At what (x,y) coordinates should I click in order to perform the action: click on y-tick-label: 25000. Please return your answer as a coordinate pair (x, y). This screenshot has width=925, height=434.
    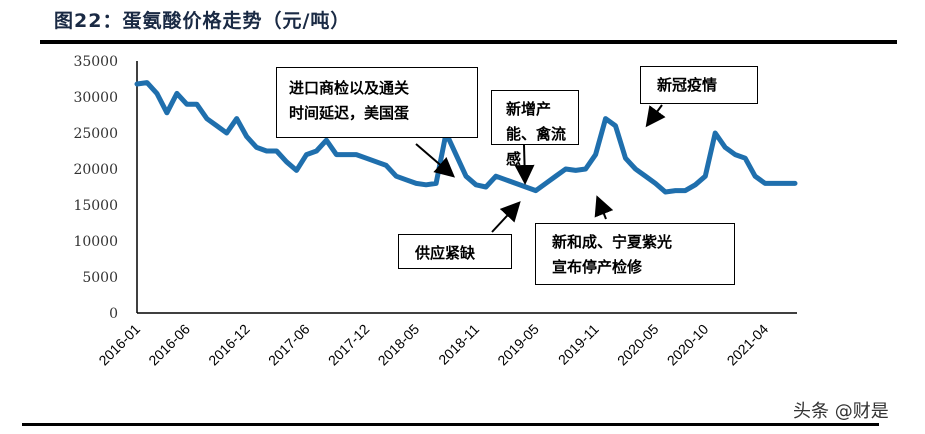
    Looking at the image, I should click on (95, 134).